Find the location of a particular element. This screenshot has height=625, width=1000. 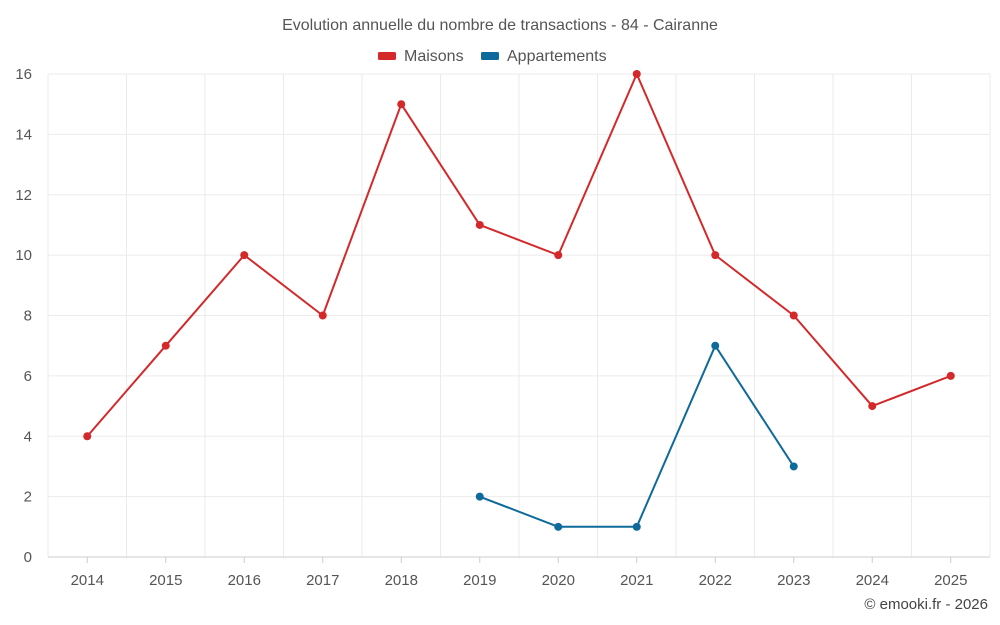

legend-label: Maisons is located at coordinates (434, 56).